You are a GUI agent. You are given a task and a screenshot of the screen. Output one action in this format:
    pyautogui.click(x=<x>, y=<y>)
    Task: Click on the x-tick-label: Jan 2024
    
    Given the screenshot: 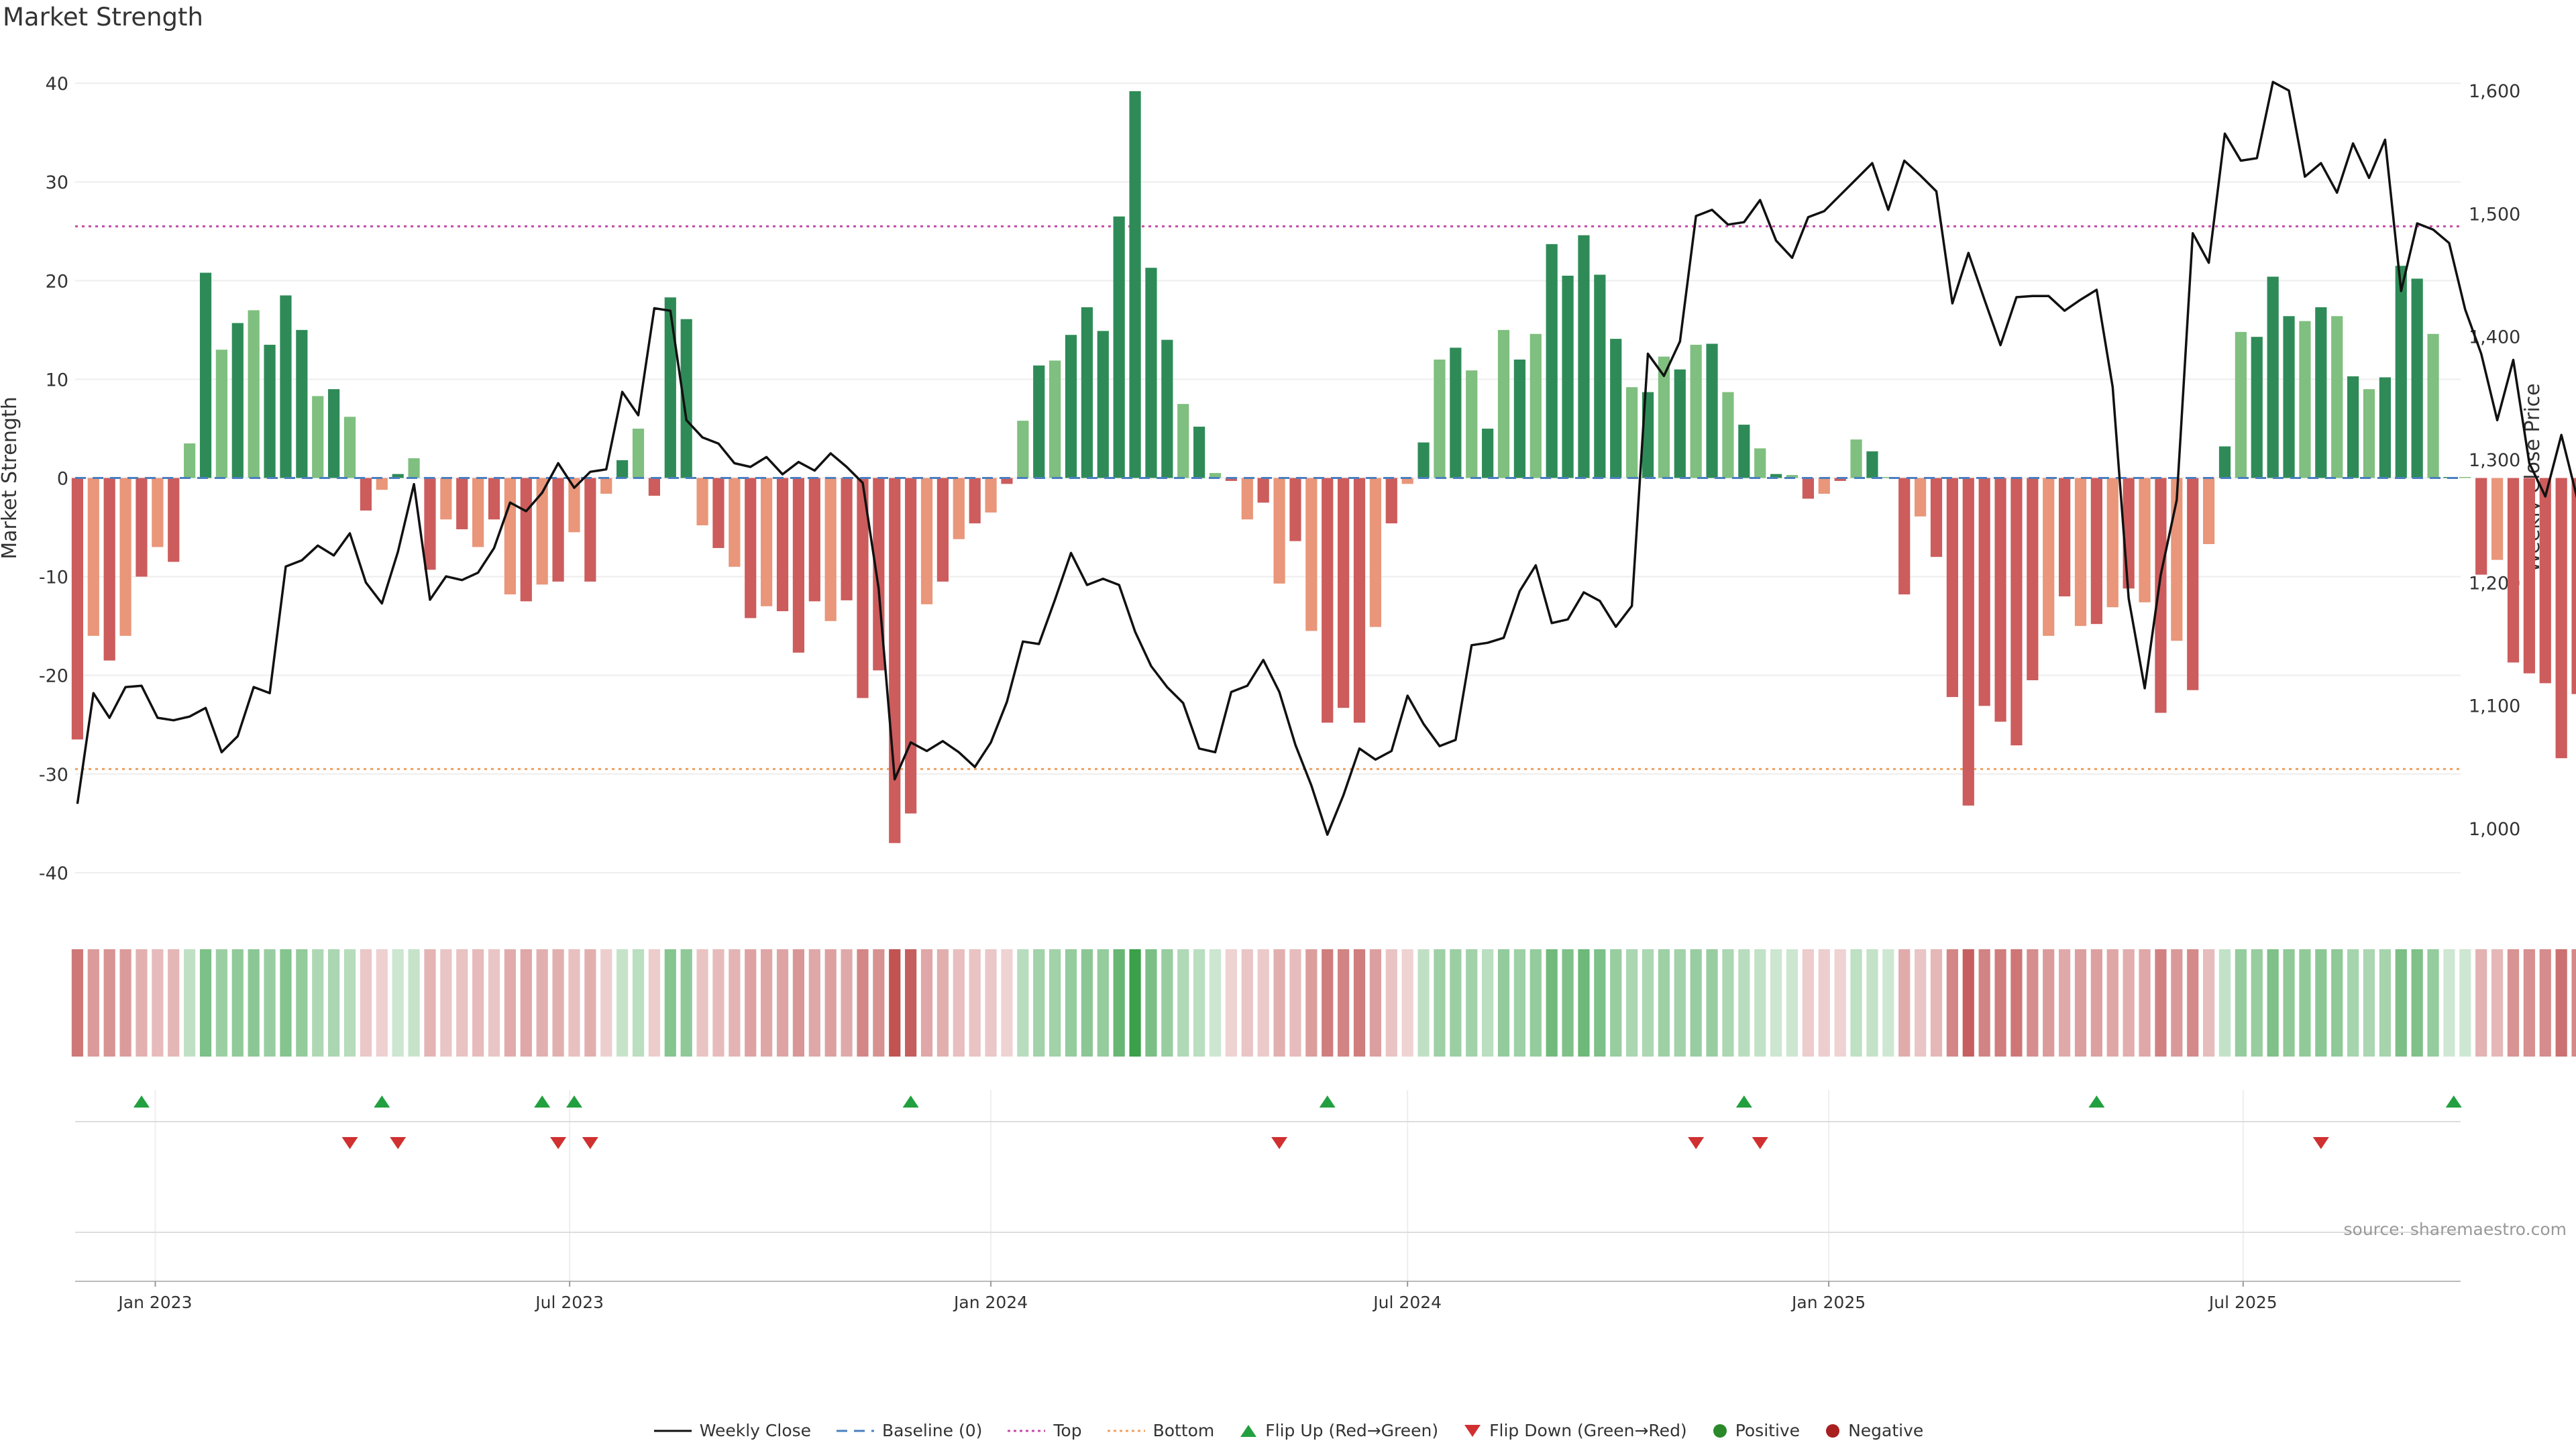 What is the action you would take?
    pyautogui.click(x=990, y=1302)
    